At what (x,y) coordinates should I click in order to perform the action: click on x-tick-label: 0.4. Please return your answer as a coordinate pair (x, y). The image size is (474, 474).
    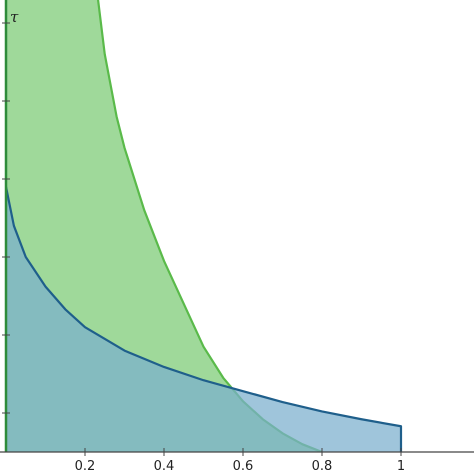
    Looking at the image, I should click on (164, 466).